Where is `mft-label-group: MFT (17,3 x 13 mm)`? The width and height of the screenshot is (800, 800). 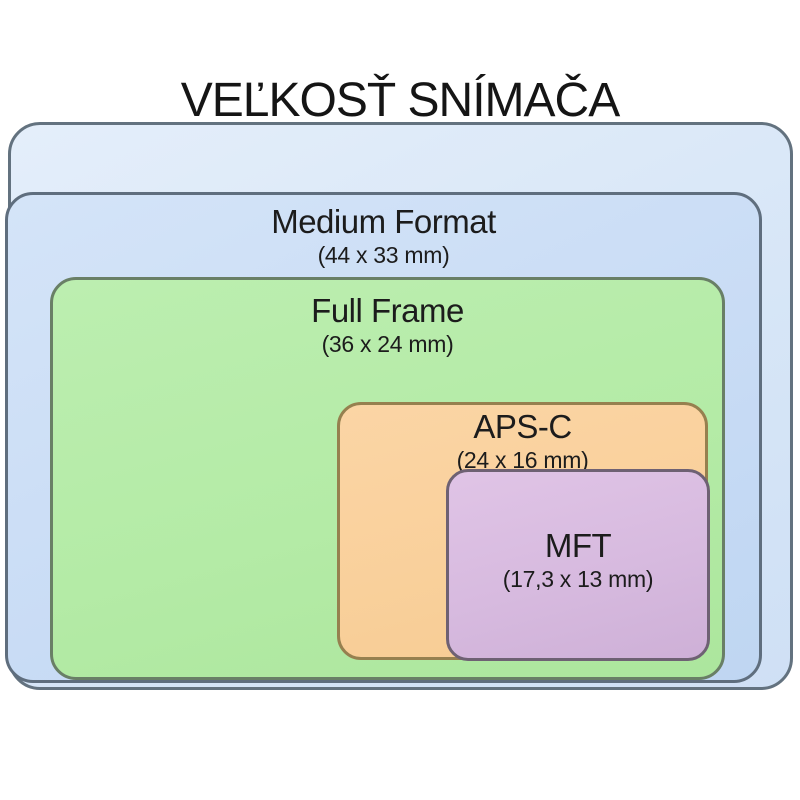
mft-label-group: MFT (17,3 x 13 mm) is located at coordinates (578, 560).